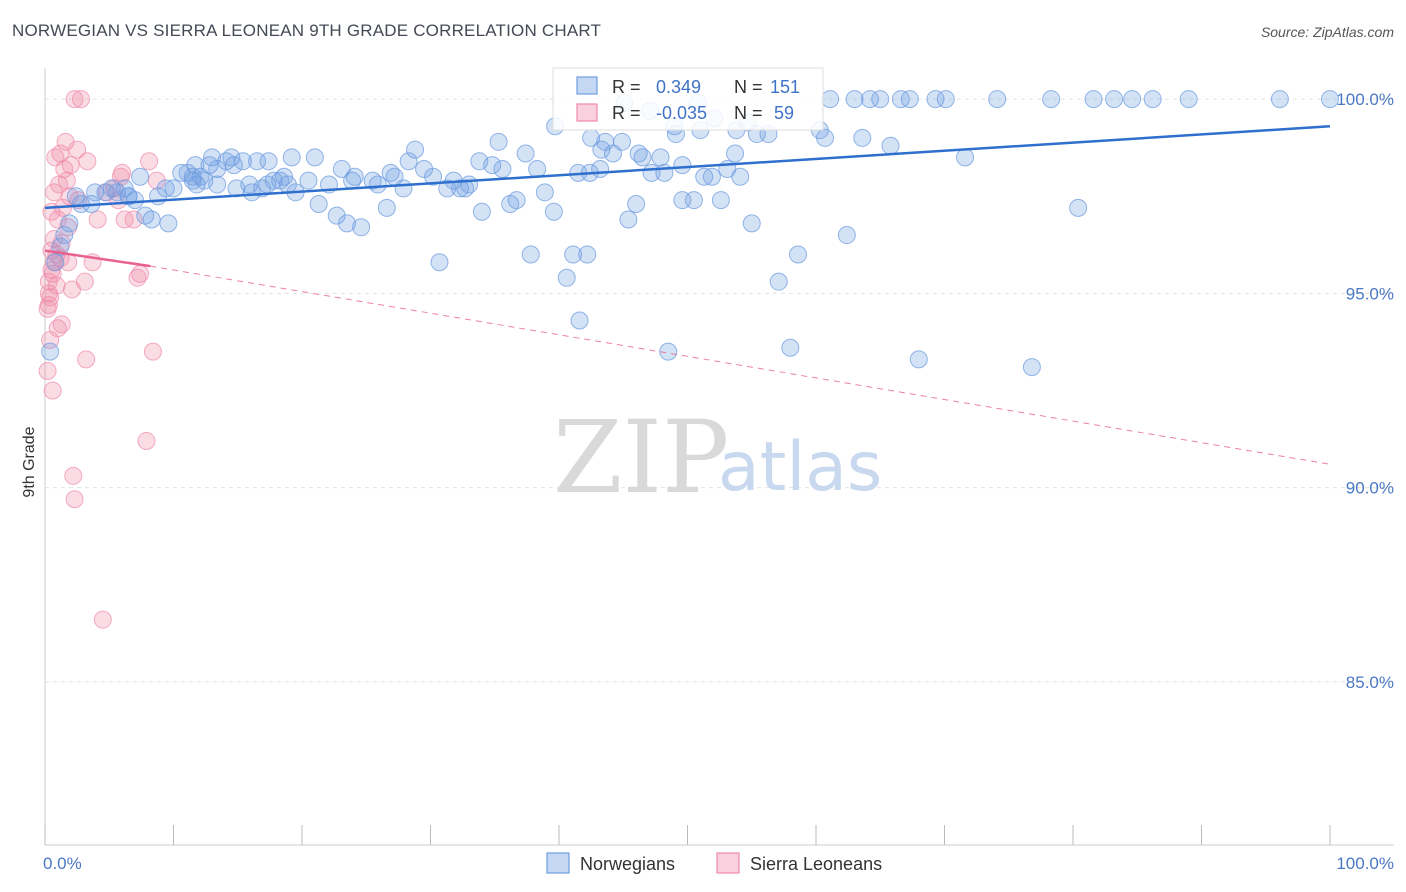 This screenshot has height=892, width=1406. What do you see at coordinates (1365, 99) in the screenshot?
I see `y-tick-label: 100.0%` at bounding box center [1365, 99].